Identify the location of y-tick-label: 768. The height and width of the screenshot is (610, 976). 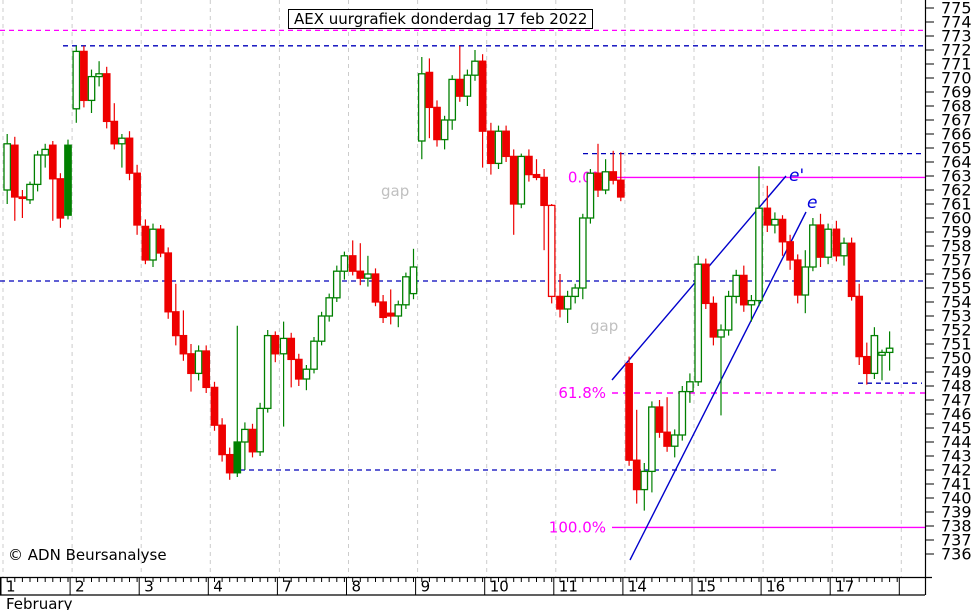
(956, 106).